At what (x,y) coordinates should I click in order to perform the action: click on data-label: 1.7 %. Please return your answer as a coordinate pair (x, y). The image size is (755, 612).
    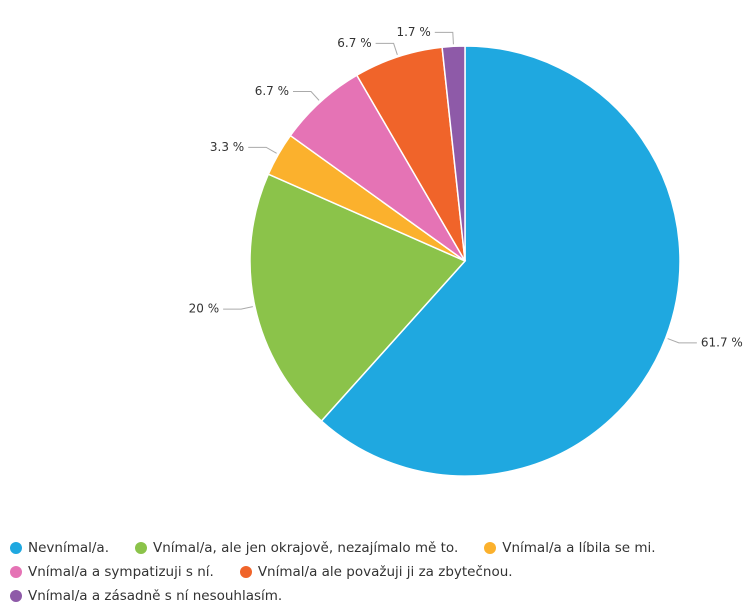
    Looking at the image, I should click on (413, 32).